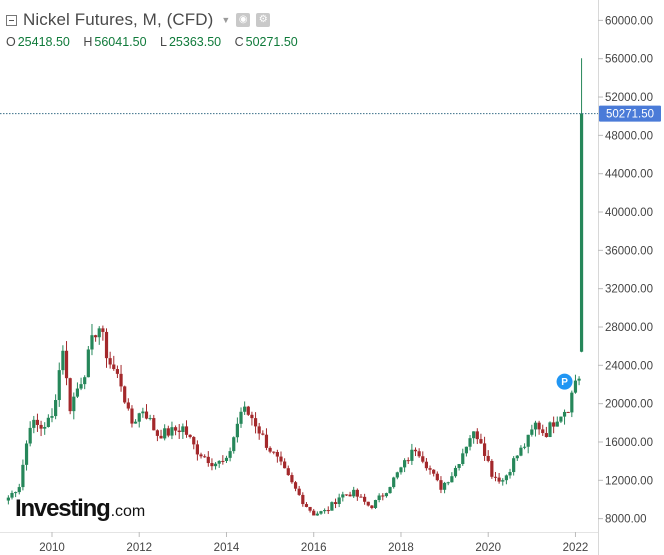  Describe the element at coordinates (163, 42) in the screenshot. I see `low-label: L` at that location.